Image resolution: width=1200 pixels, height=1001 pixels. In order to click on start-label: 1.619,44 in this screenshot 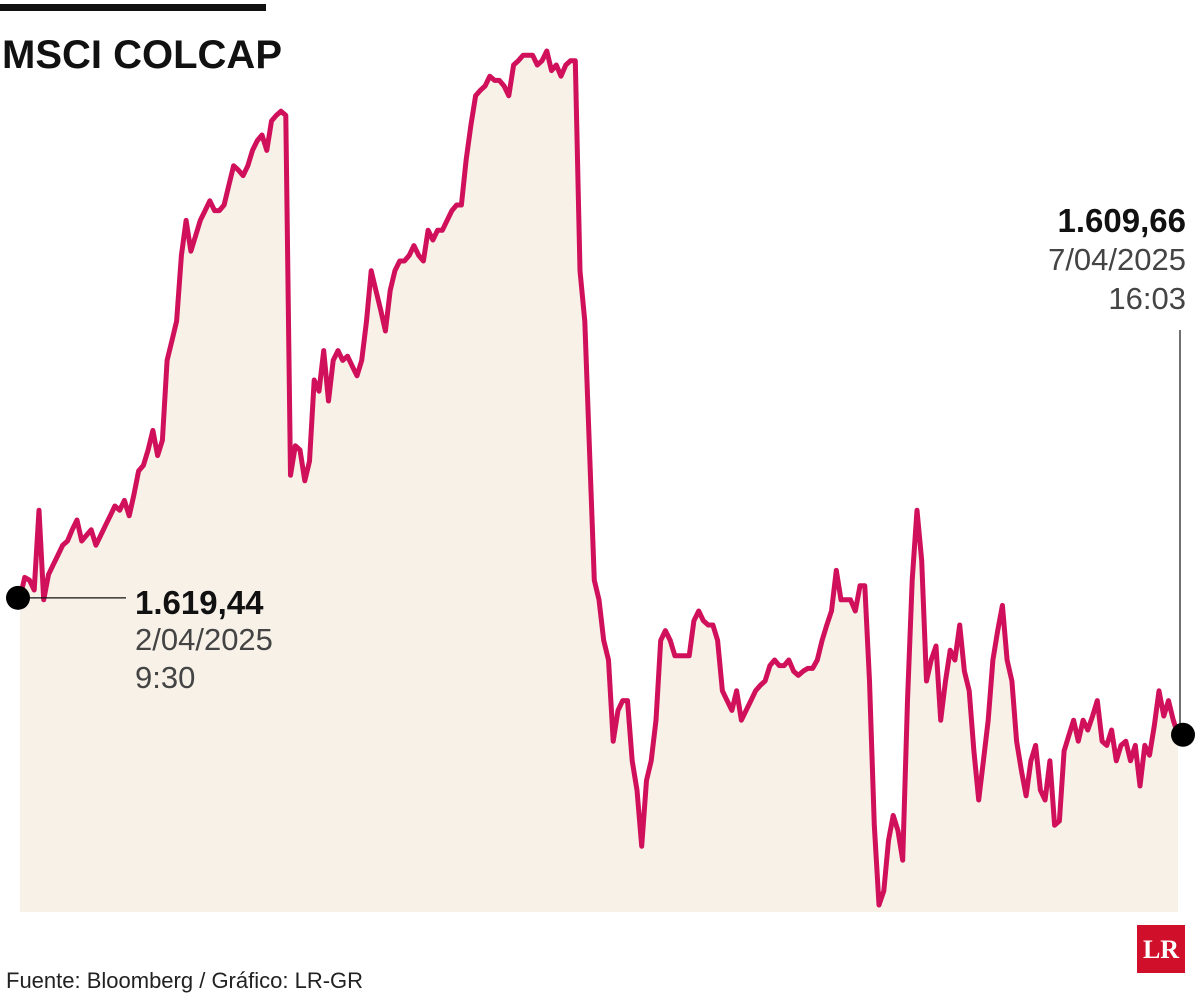, I will do `click(199, 602)`.